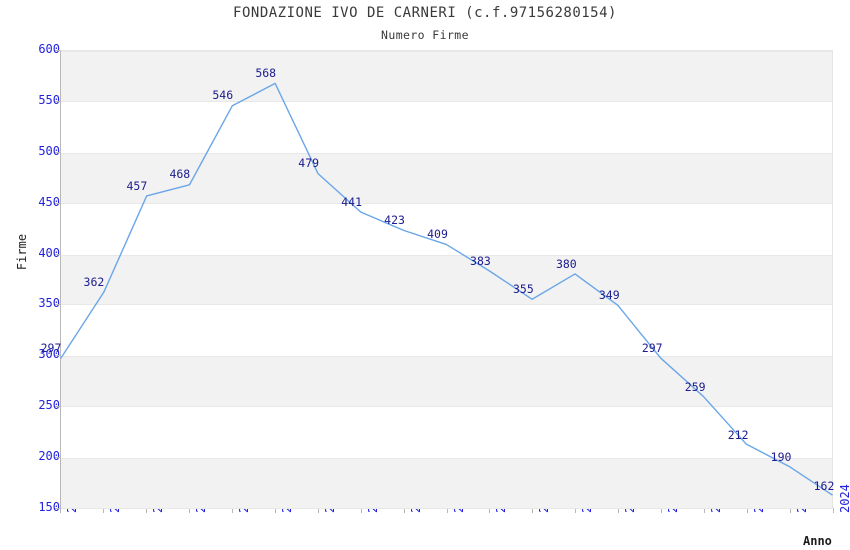 The height and width of the screenshot is (550, 850). I want to click on data-point-label: 380, so click(566, 263).